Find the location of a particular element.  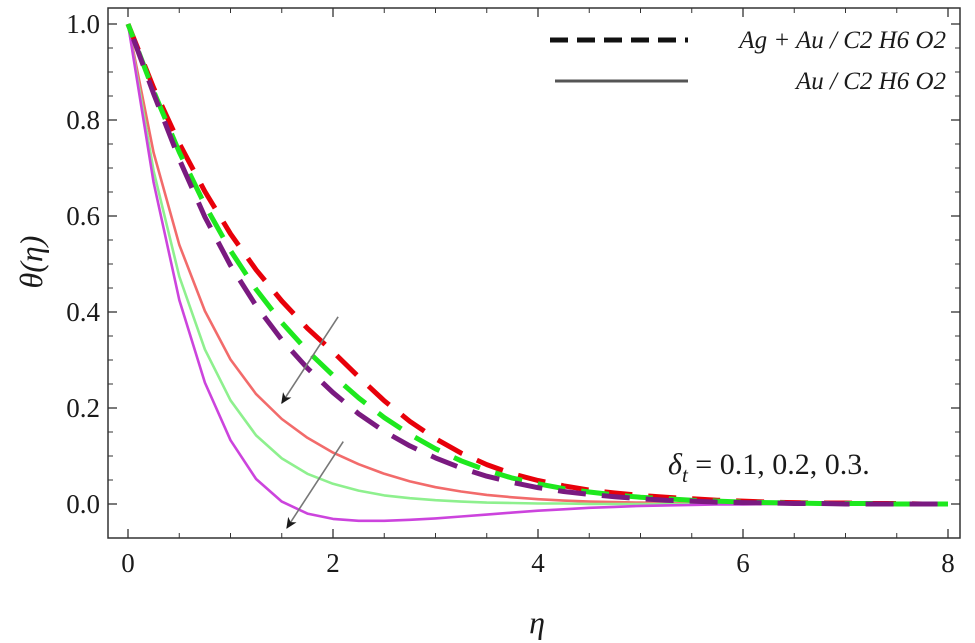

x-tick-label: 0 is located at coordinates (128, 563).